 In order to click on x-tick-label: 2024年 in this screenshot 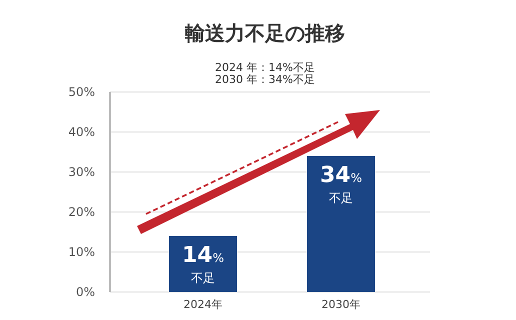, I will do `click(203, 304)`.